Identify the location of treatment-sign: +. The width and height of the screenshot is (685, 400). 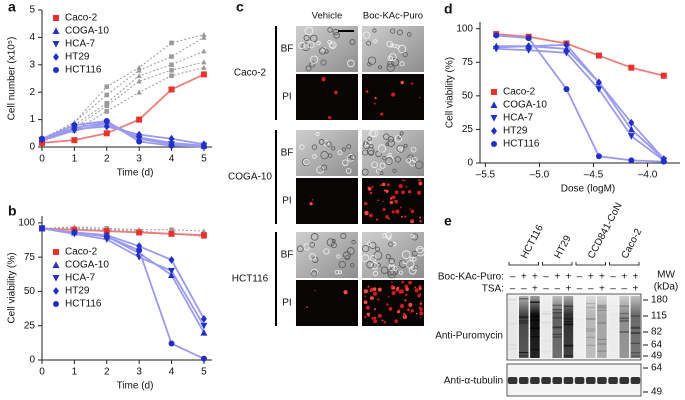
(568, 277).